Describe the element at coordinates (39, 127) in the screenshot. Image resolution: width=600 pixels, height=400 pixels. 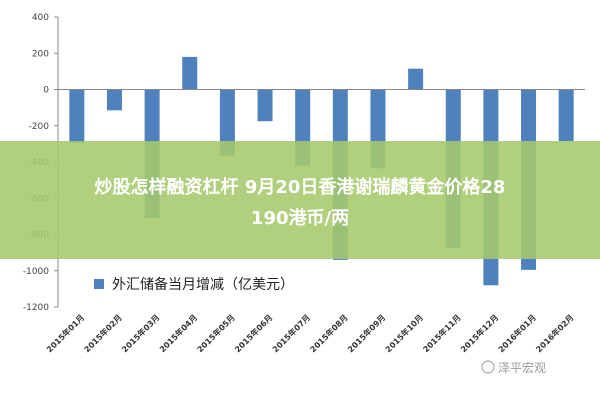
I see `y-tick-label: -200` at that location.